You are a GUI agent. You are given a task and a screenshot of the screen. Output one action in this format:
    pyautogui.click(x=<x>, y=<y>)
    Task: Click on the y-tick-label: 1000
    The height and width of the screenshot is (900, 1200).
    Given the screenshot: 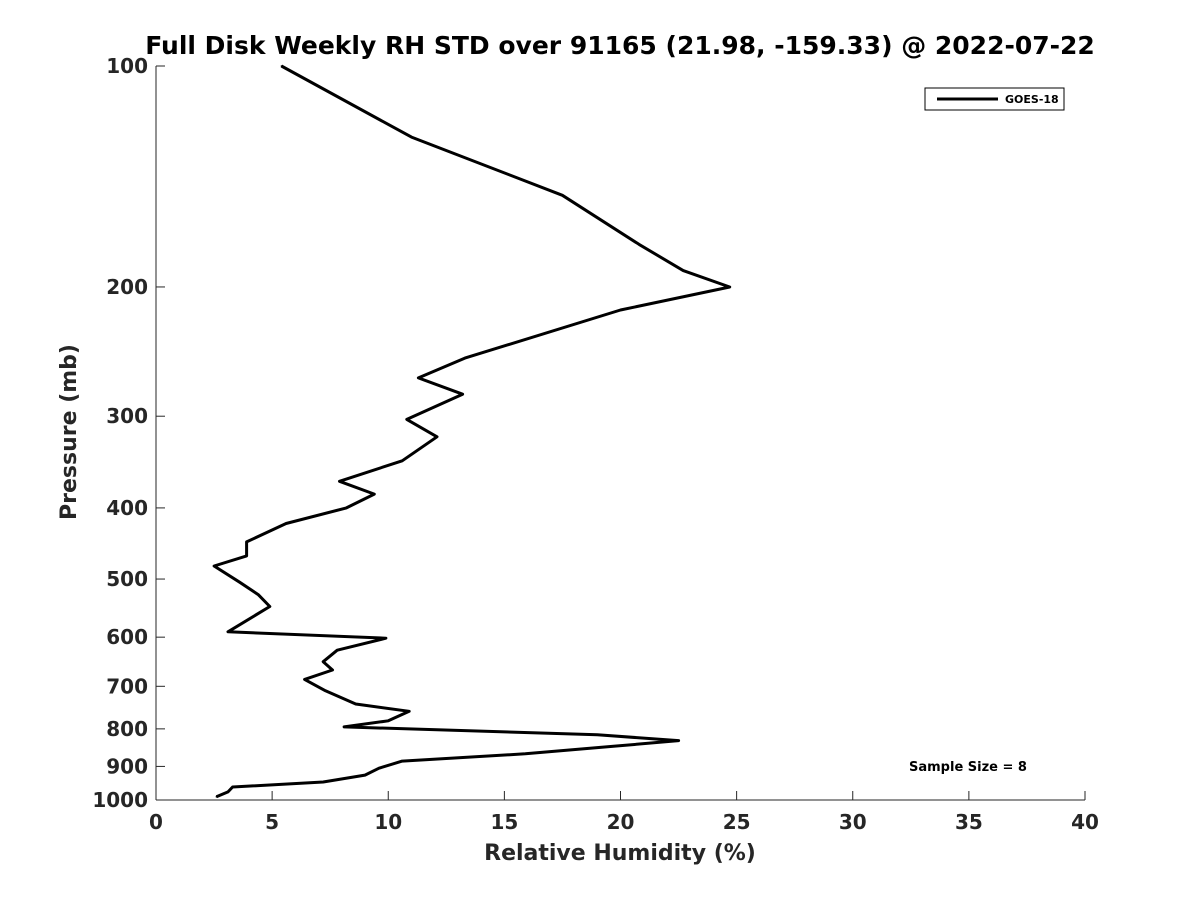 What is the action you would take?
    pyautogui.click(x=120, y=800)
    